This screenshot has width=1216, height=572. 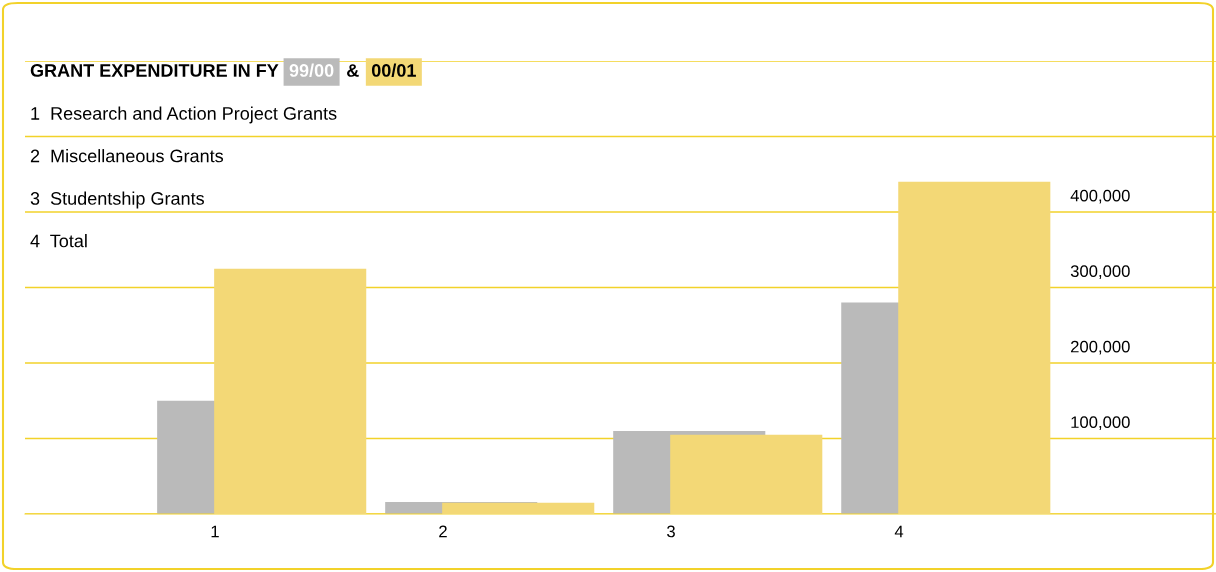 I want to click on chart-title: GRANT EXPENDITURE IN FY, so click(x=154, y=70).